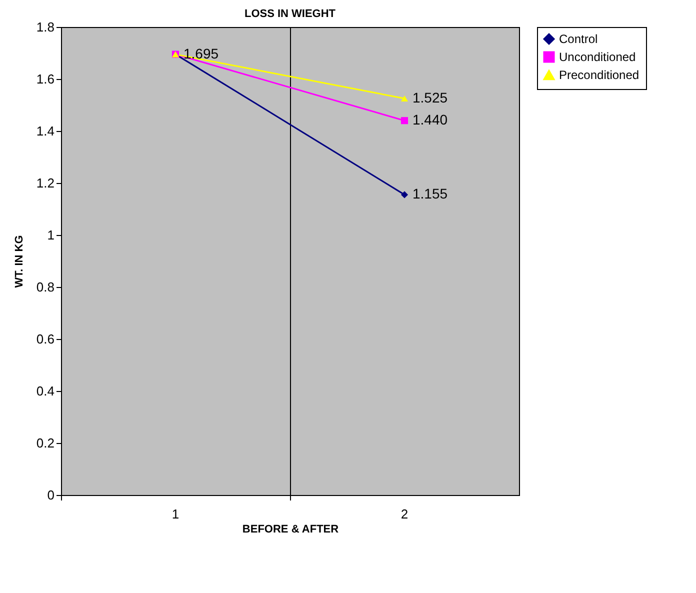 This screenshot has width=696, height=593. I want to click on data-label: 1.525, so click(430, 98).